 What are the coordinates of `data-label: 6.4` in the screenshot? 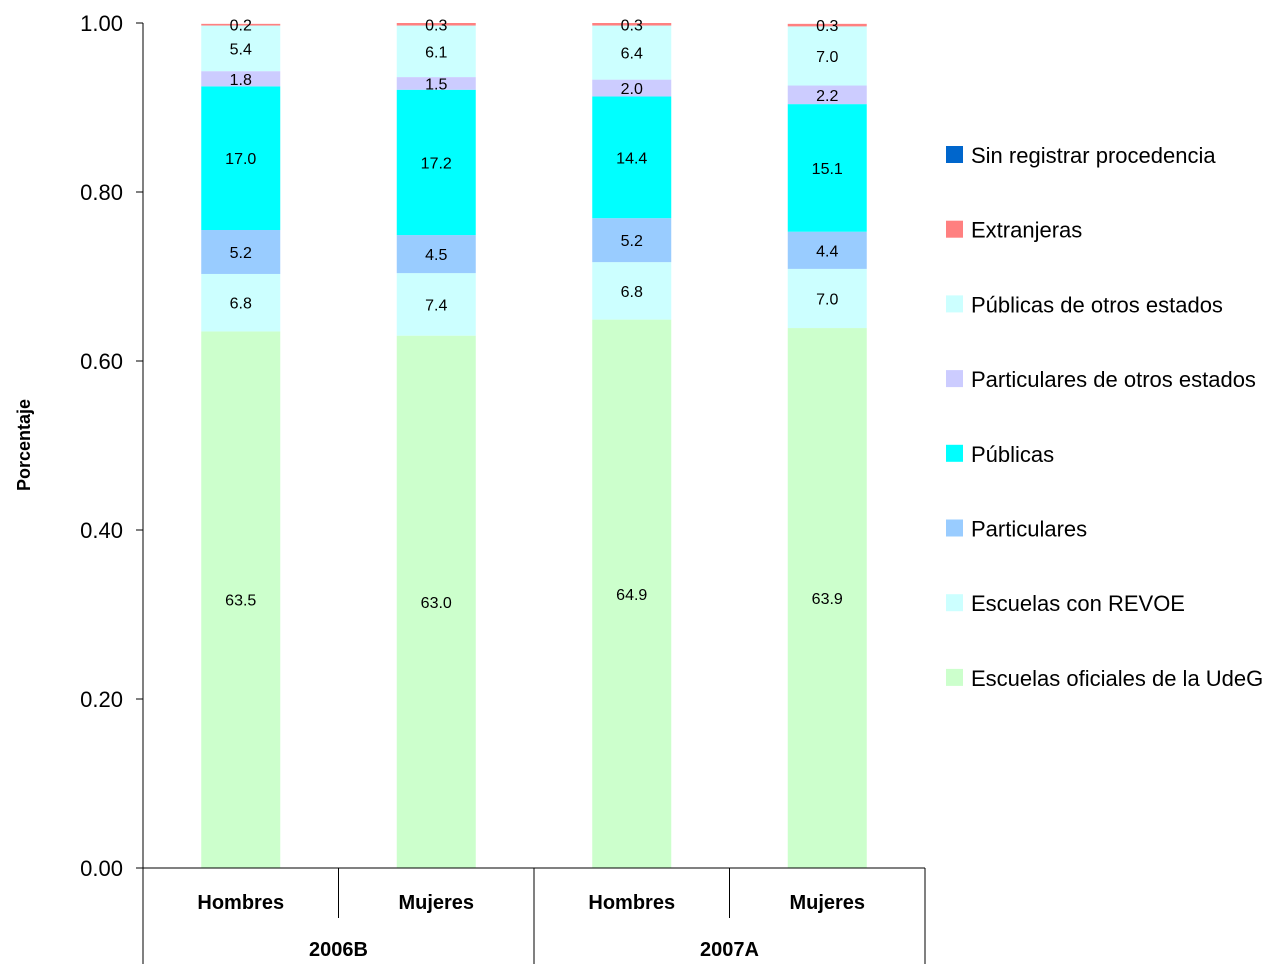 It's located at (632, 54).